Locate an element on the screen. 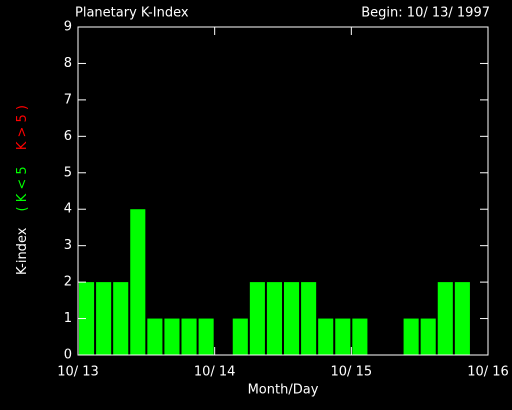  y-tick-label: 8 is located at coordinates (68, 63).